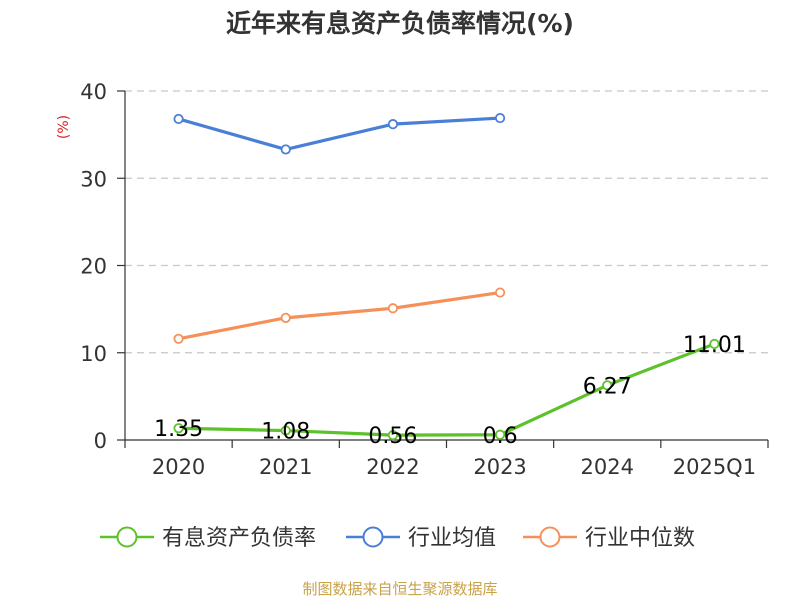 The height and width of the screenshot is (600, 800). I want to click on data-labels: 1.35 1.08 0.56 0.6 6.27 11.01, so click(450, 391).